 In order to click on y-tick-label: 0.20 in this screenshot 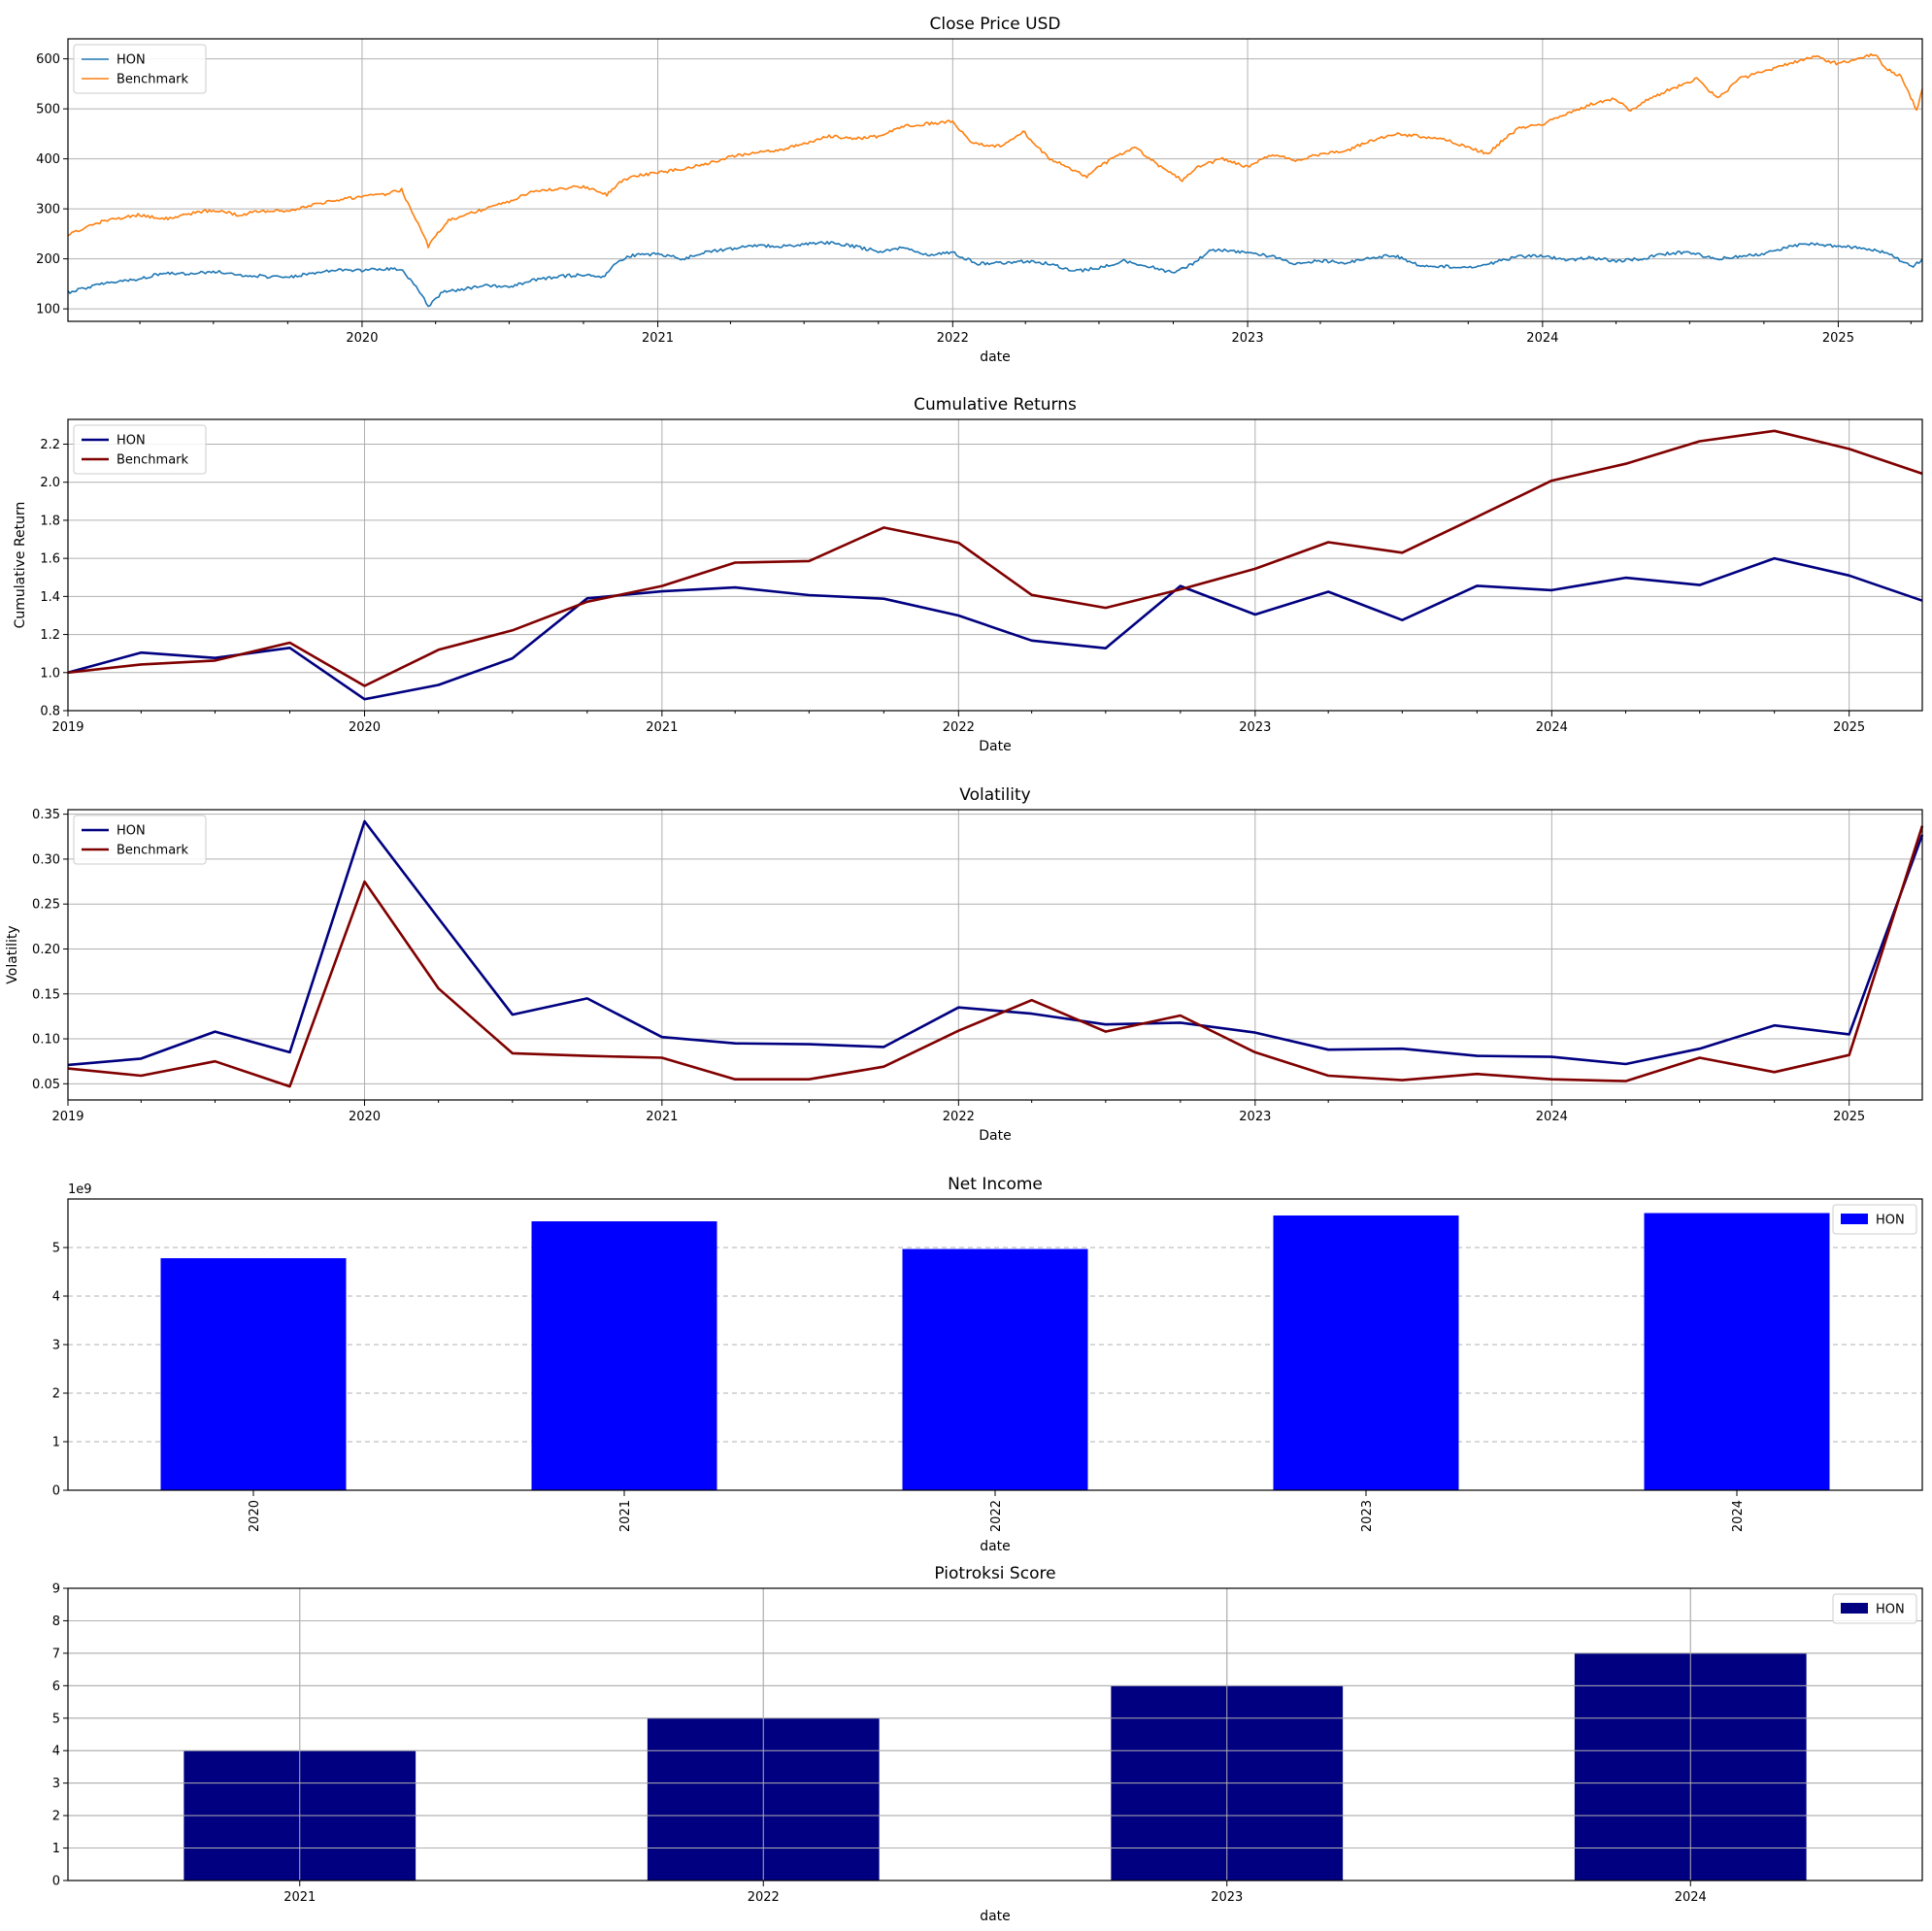, I will do `click(46, 950)`.